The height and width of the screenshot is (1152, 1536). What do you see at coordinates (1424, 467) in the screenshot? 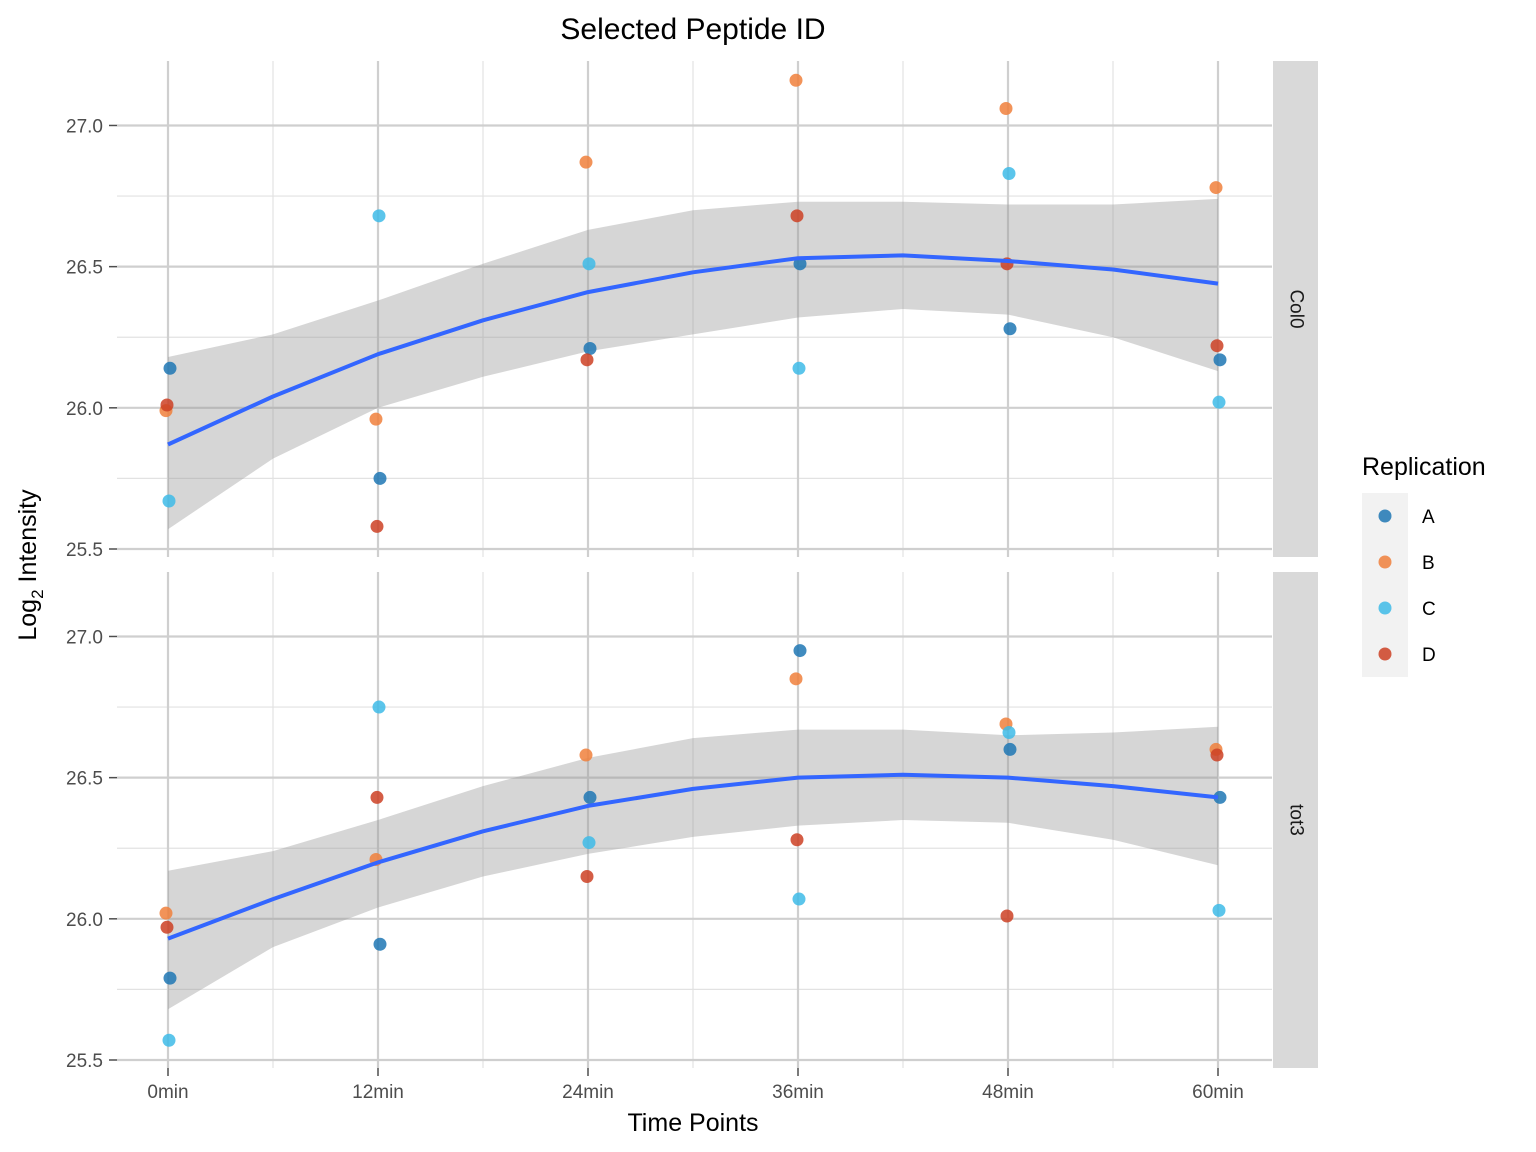
I see `legend-title: Replication` at bounding box center [1424, 467].